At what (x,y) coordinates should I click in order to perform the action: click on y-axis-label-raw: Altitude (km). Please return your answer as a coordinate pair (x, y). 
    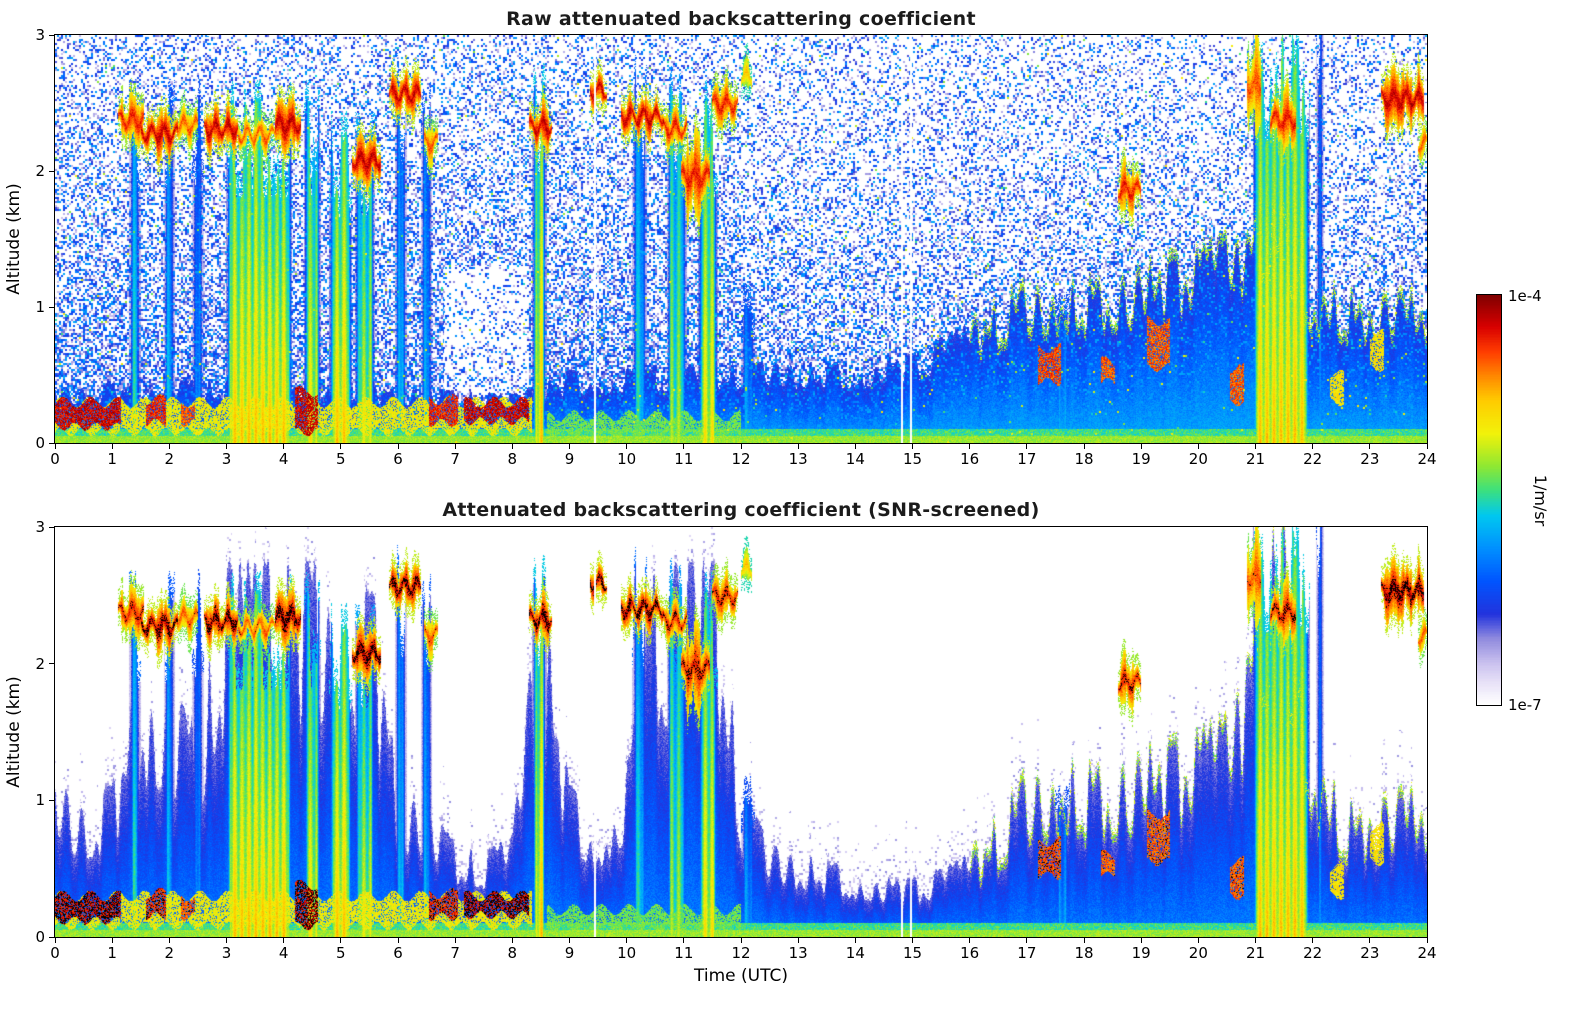
    Looking at the image, I should click on (14, 239).